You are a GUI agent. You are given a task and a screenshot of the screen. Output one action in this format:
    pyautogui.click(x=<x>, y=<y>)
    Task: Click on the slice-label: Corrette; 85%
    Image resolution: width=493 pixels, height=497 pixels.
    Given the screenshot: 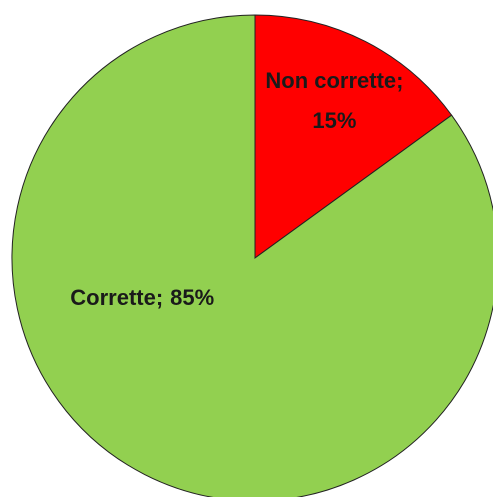 What is the action you would take?
    pyautogui.click(x=142, y=297)
    